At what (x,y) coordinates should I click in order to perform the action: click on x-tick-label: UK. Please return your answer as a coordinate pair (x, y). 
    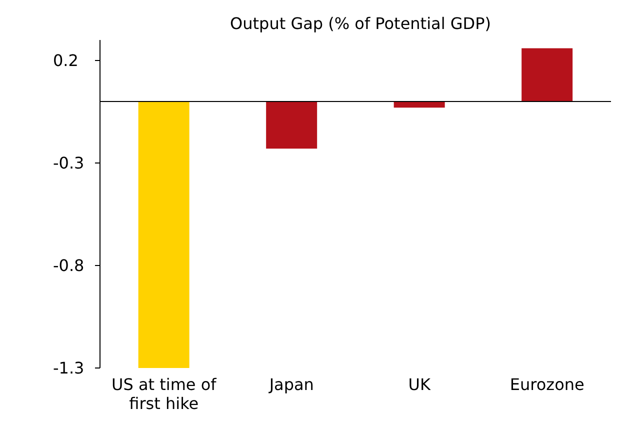
    Looking at the image, I should click on (419, 384).